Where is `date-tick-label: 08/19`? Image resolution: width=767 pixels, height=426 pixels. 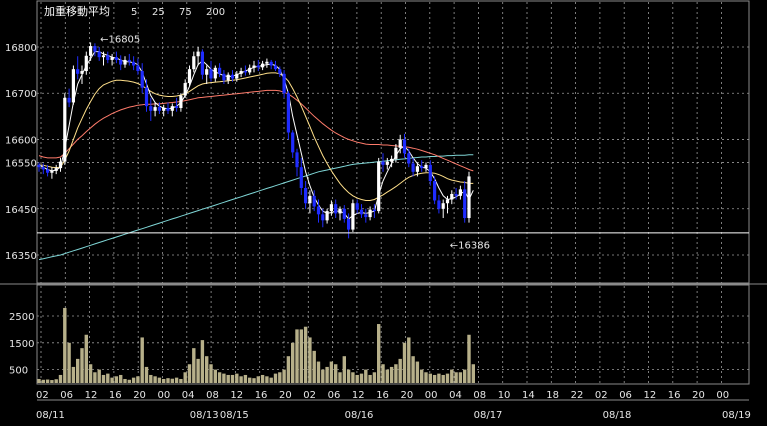 date-tick-label: 08/19 is located at coordinates (736, 415).